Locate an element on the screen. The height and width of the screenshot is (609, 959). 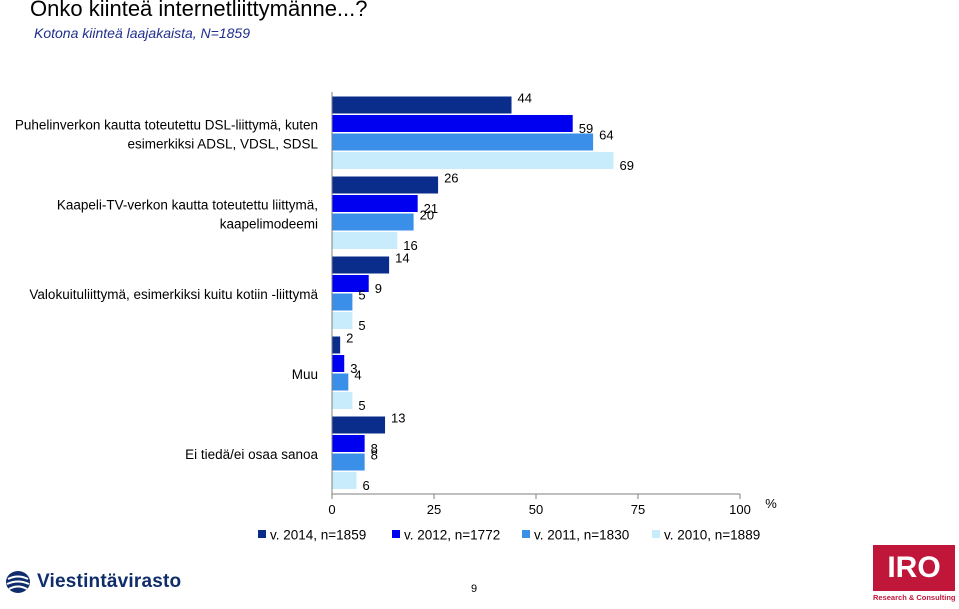
category-label: esimerkiksi ADSL, VDSL, SDSL is located at coordinates (222, 144).